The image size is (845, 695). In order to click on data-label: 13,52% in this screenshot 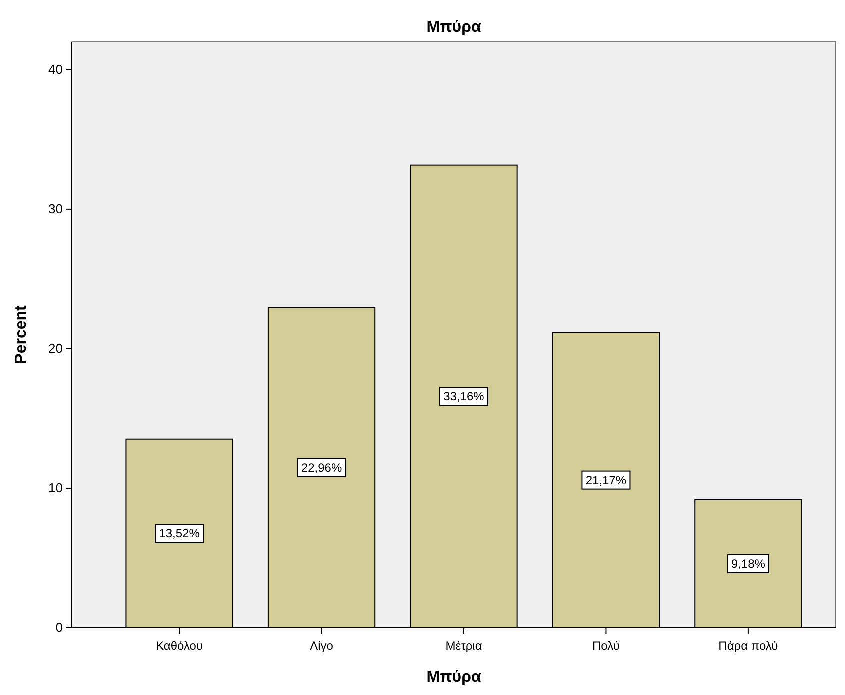, I will do `click(179, 533)`.